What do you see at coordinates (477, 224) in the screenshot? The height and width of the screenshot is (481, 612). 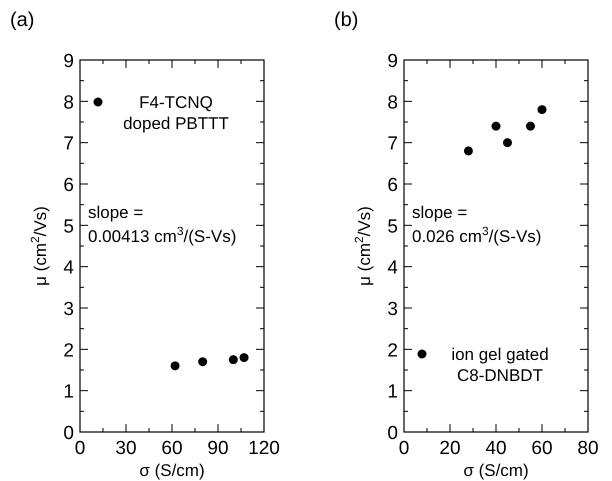 I see `annotation: slope = 0.026 cm$^{3}$/(S-Vs)` at bounding box center [477, 224].